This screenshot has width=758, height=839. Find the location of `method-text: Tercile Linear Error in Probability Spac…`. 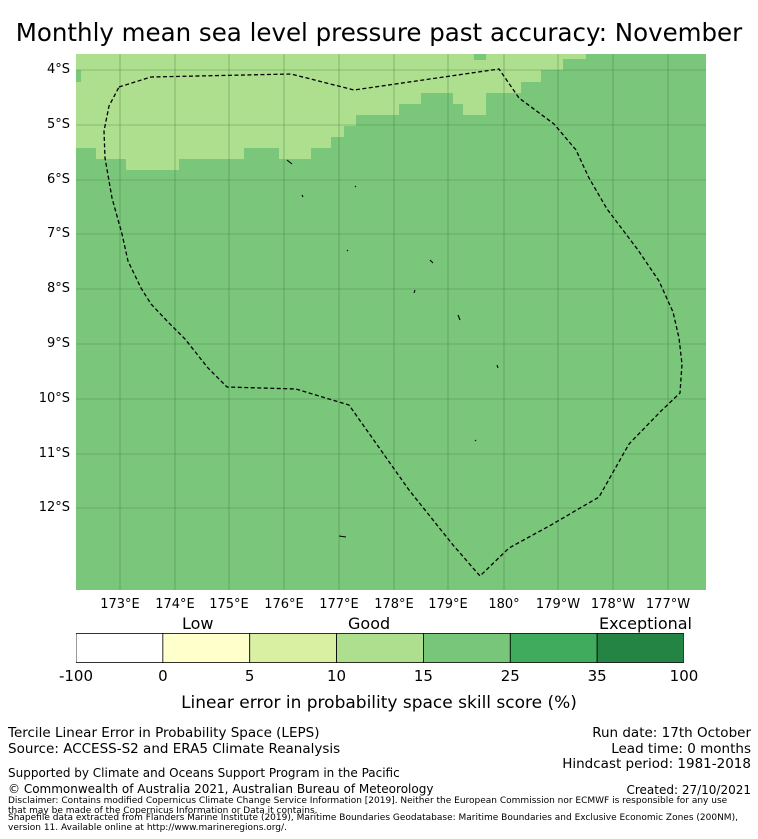

method-text: Tercile Linear Error in Probability Spac… is located at coordinates (164, 733).